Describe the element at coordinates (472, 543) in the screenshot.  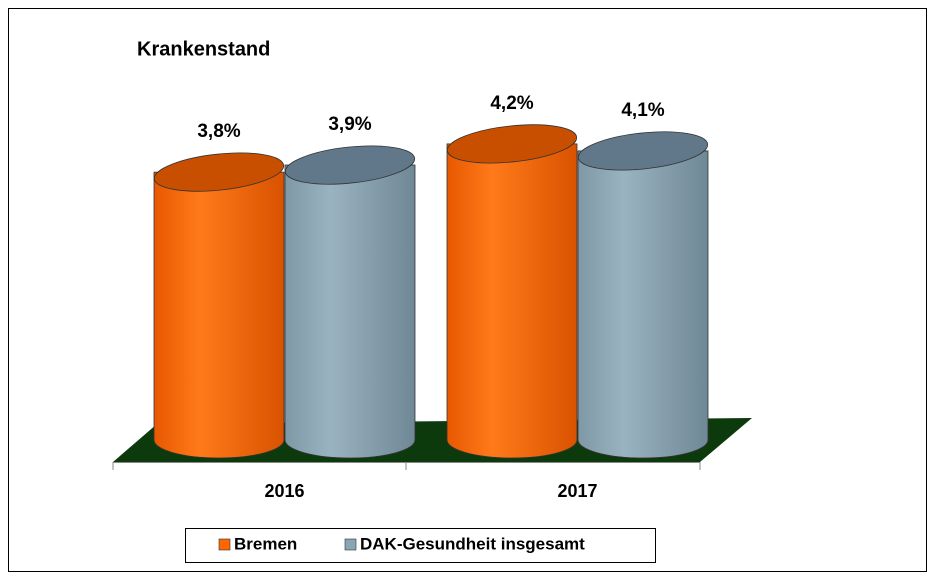
I see `legend-label: DAK-Gesundheit insgesamt` at that location.